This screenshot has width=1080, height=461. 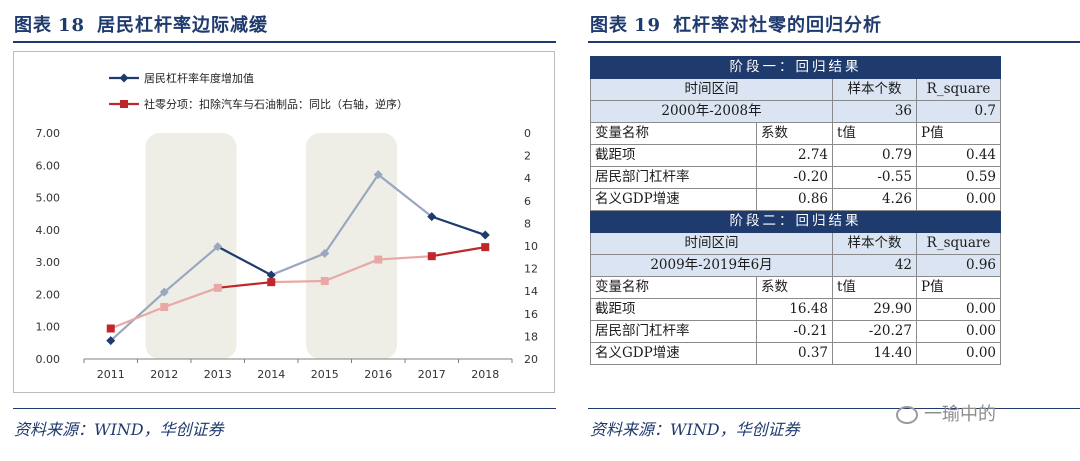 What do you see at coordinates (531, 269) in the screenshot?
I see `right-y-tick-label: 12` at bounding box center [531, 269].